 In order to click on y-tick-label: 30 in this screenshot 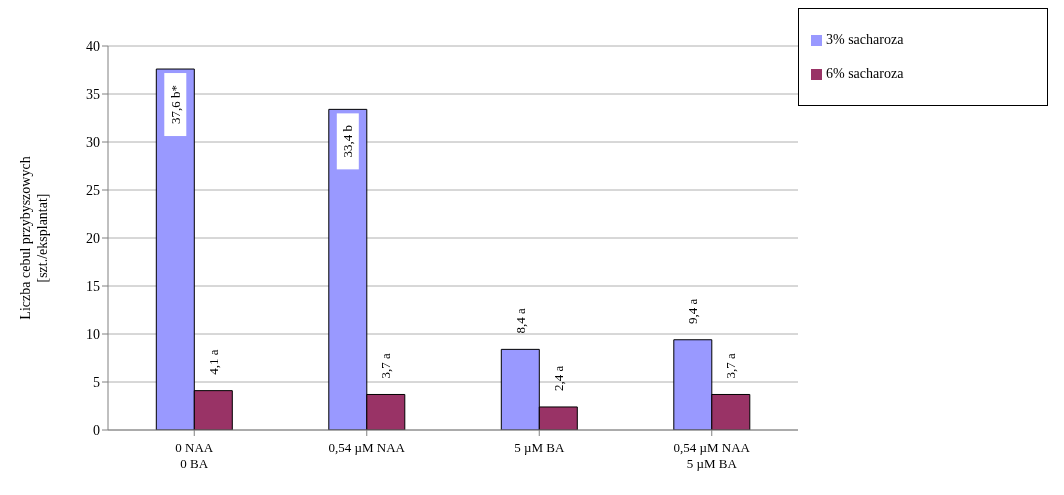, I will do `click(93, 142)`.